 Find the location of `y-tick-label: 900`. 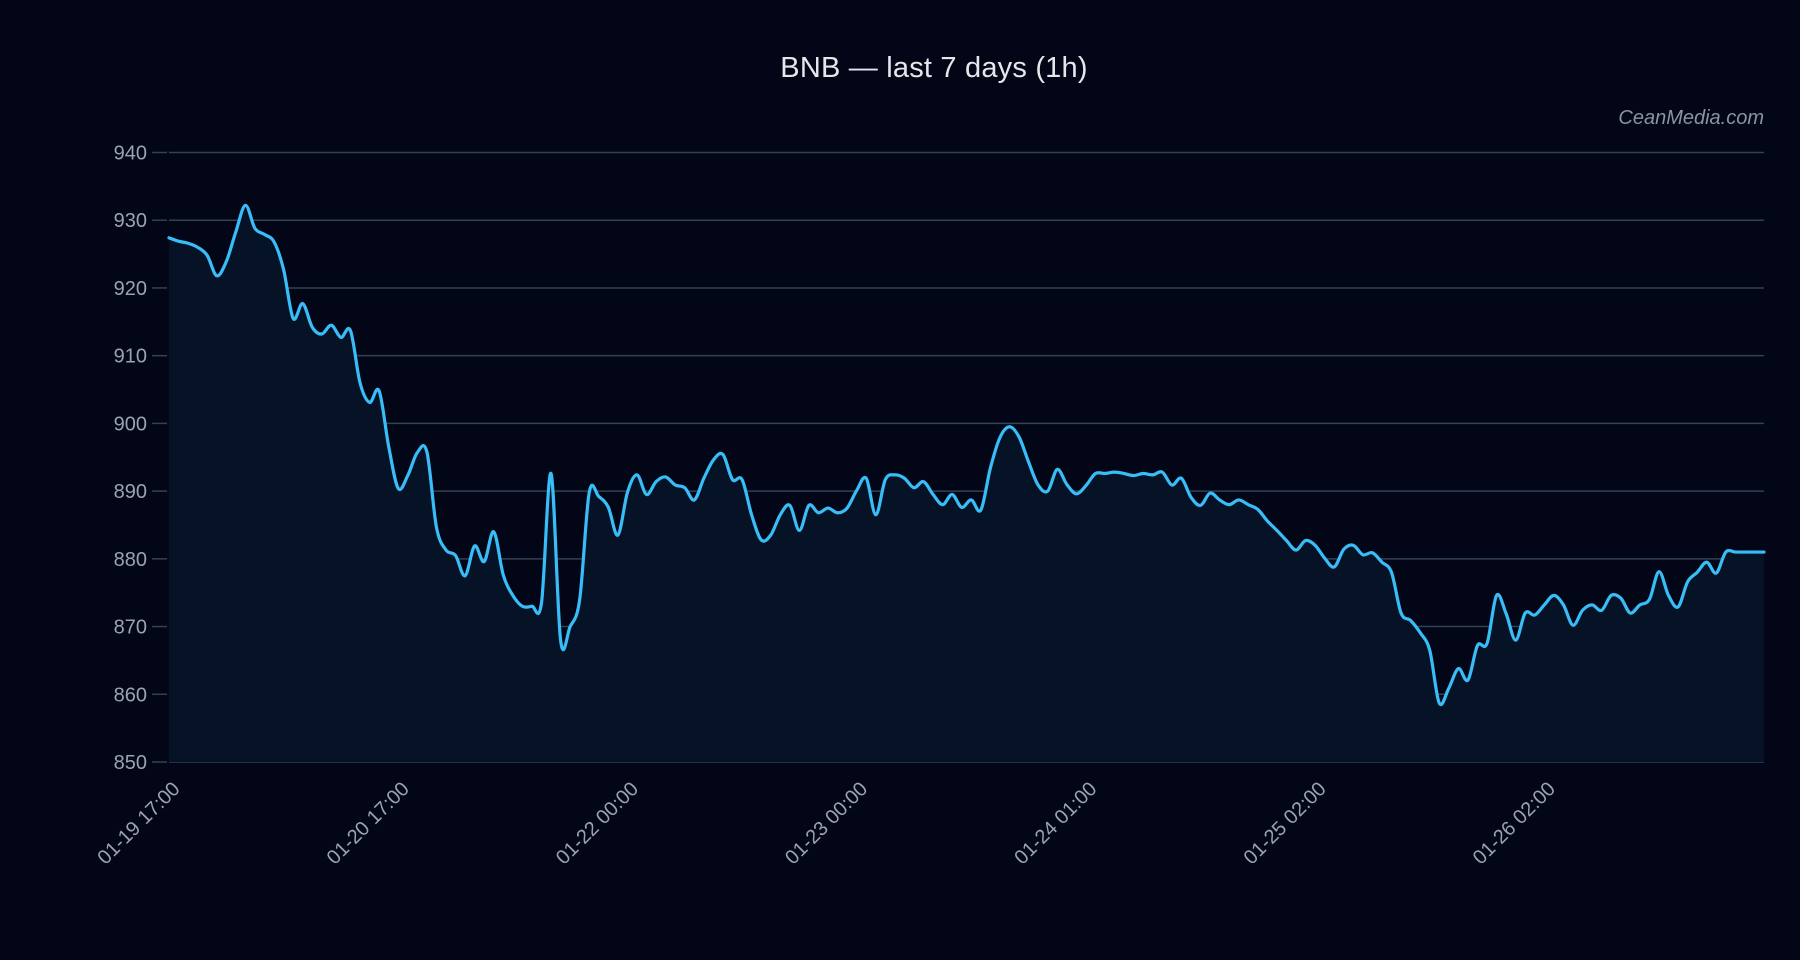

y-tick-label: 900 is located at coordinates (130, 424).